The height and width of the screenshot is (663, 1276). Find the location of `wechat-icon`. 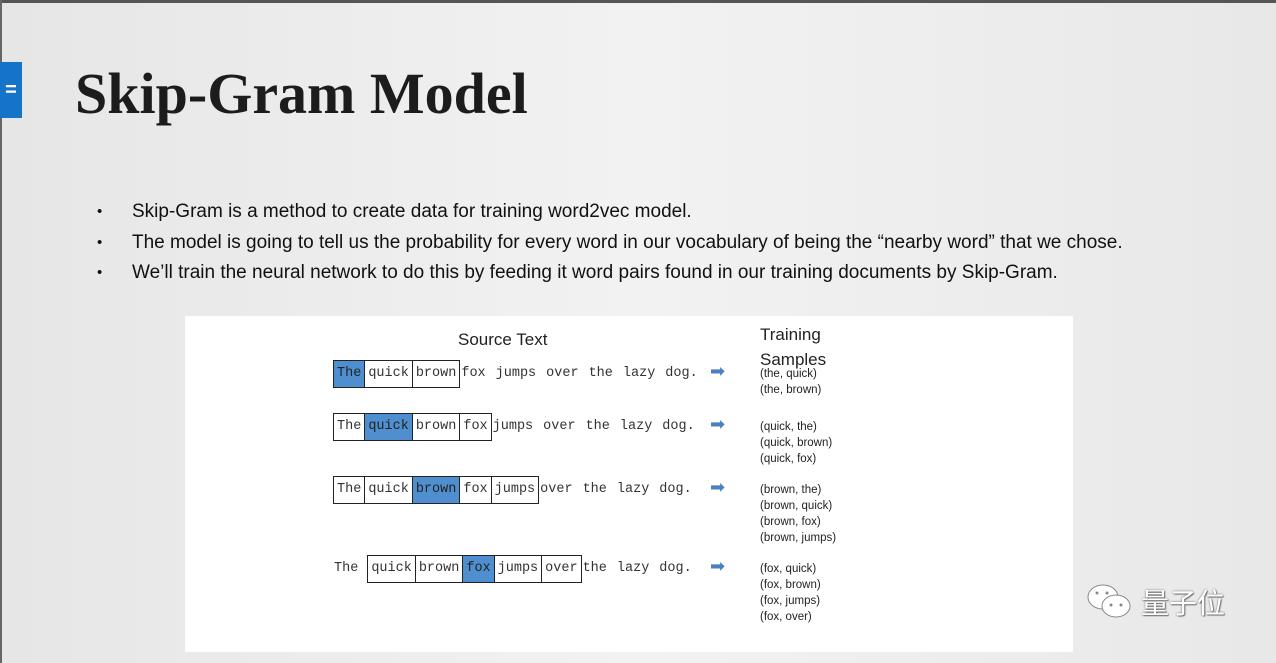

wechat-icon is located at coordinates (1109, 601).